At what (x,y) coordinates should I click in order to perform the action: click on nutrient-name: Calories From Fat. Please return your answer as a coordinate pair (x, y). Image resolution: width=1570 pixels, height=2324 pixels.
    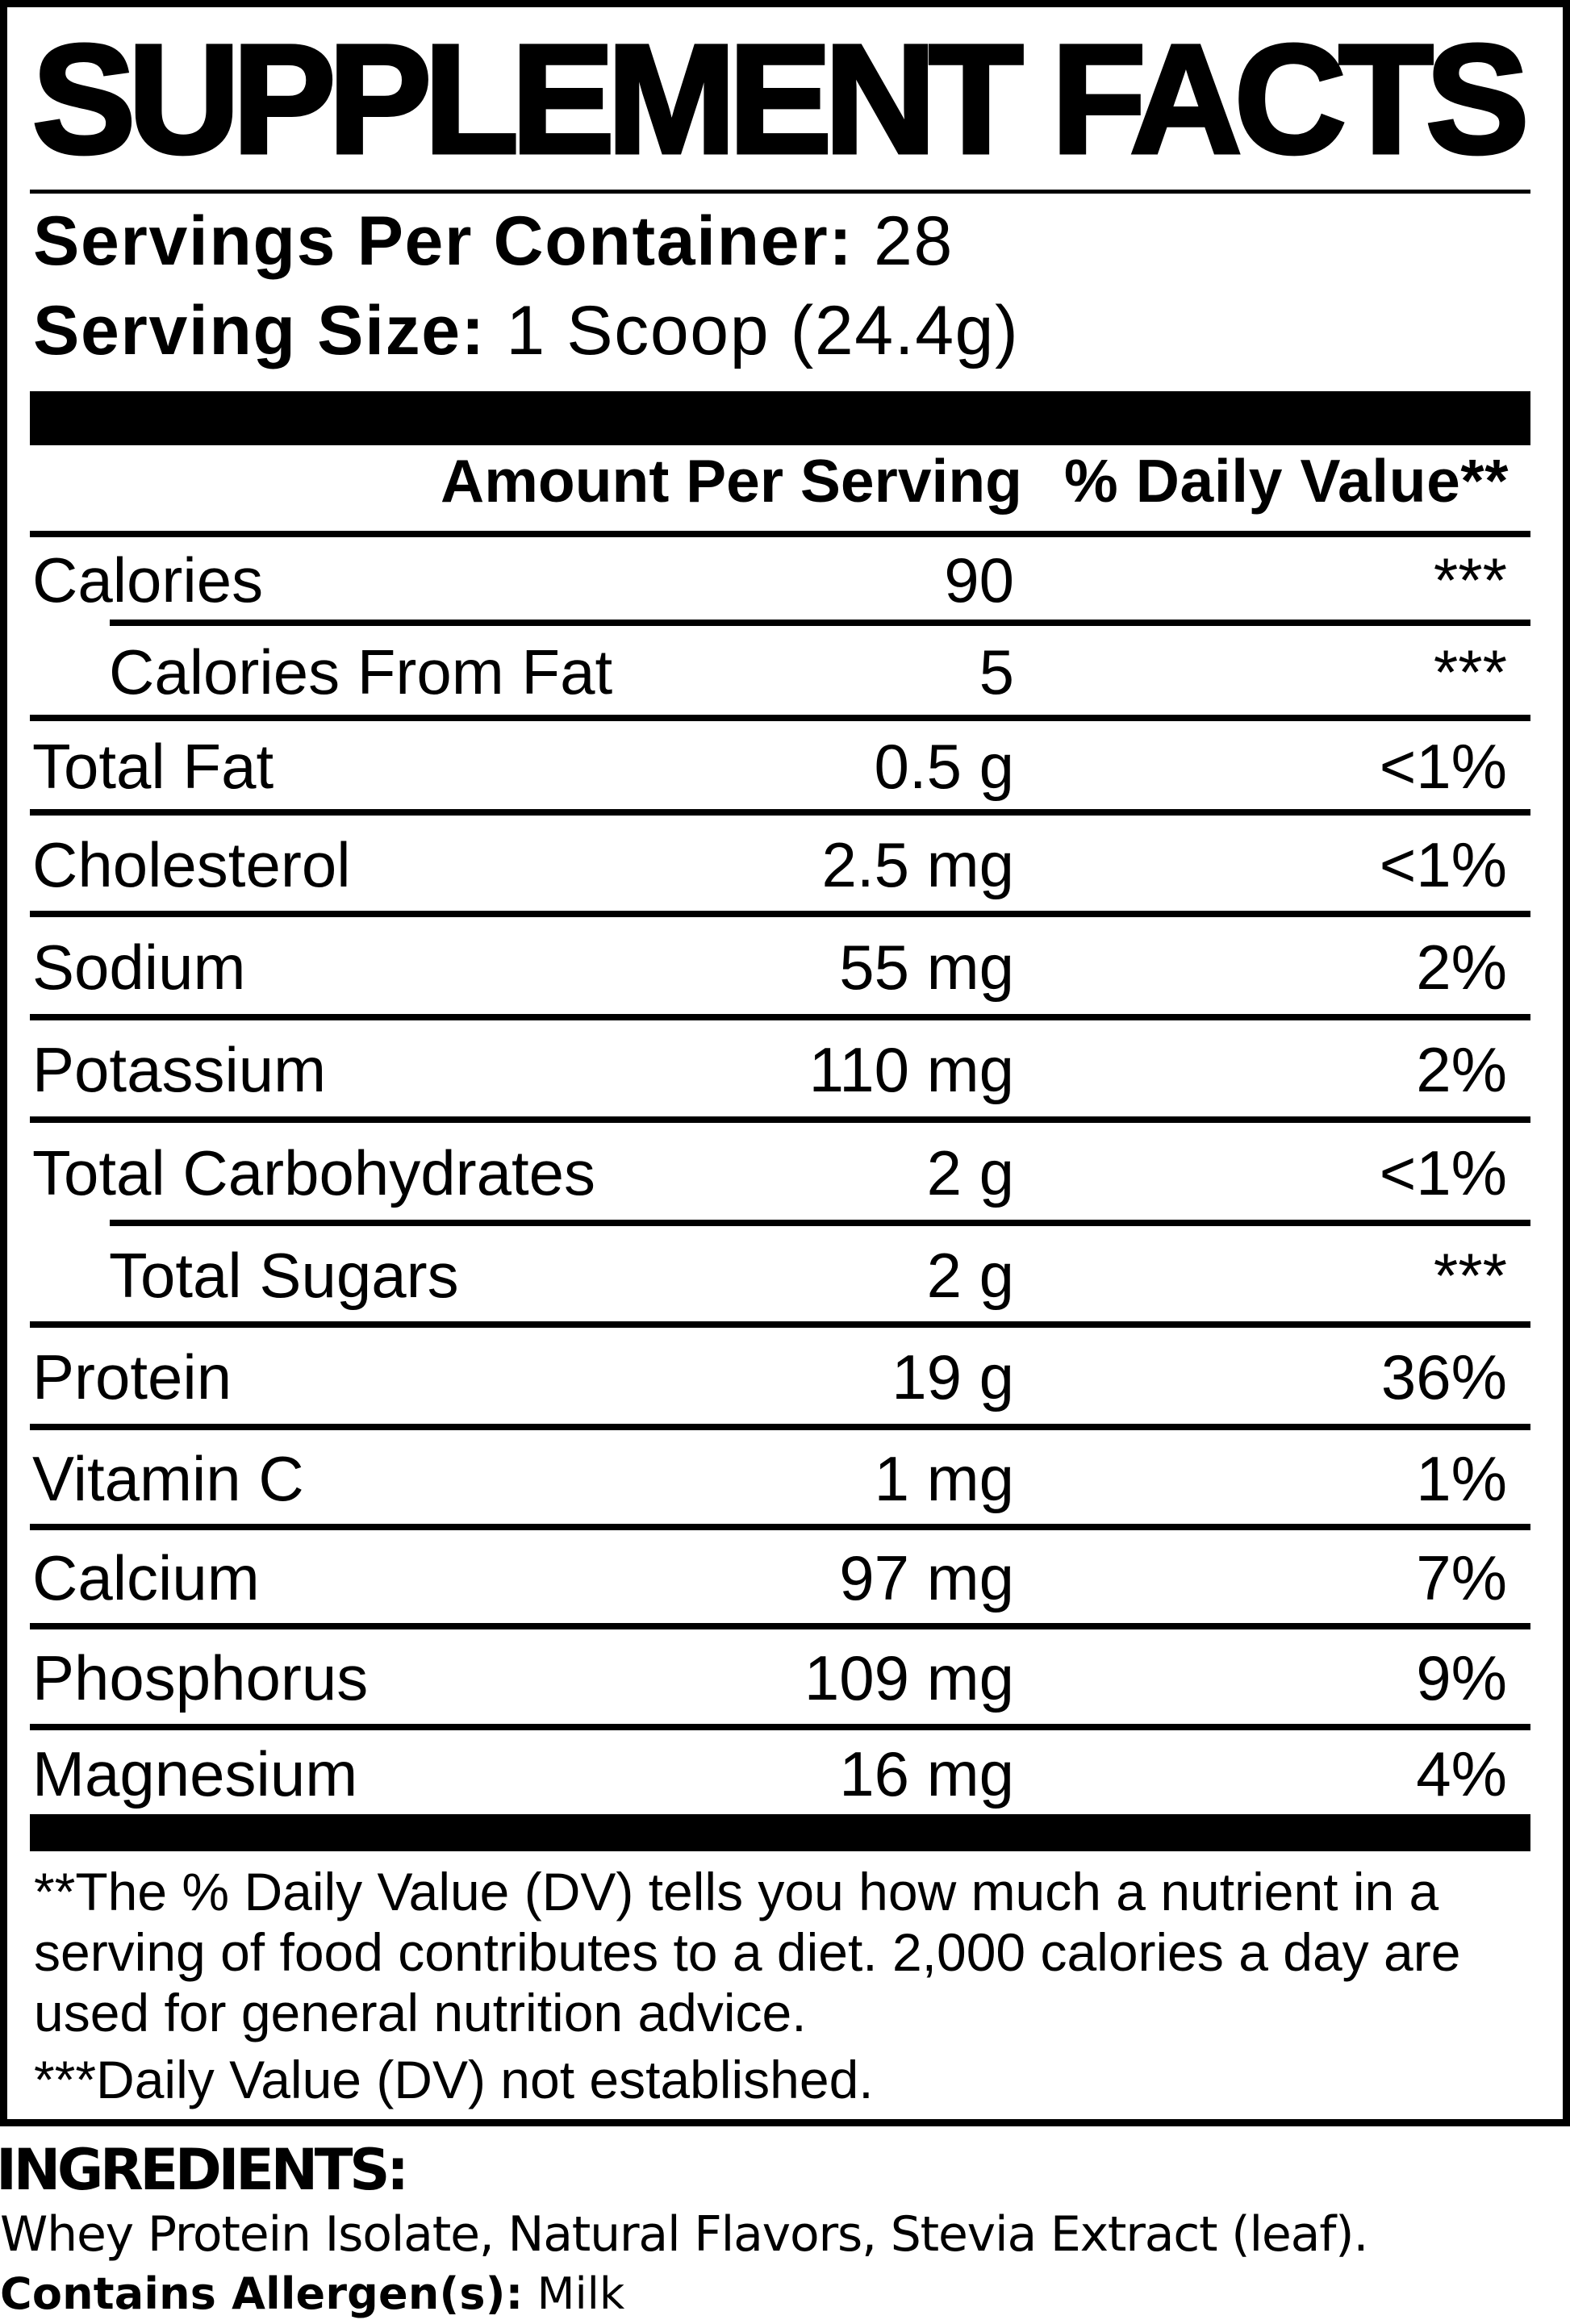
    Looking at the image, I should click on (361, 671).